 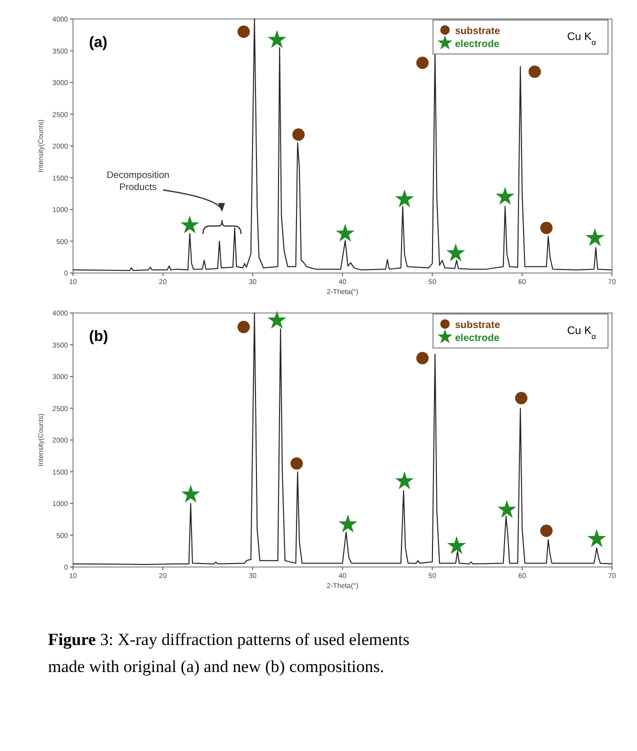 What do you see at coordinates (138, 181) in the screenshot?
I see `annotation: Decomposition Products` at bounding box center [138, 181].